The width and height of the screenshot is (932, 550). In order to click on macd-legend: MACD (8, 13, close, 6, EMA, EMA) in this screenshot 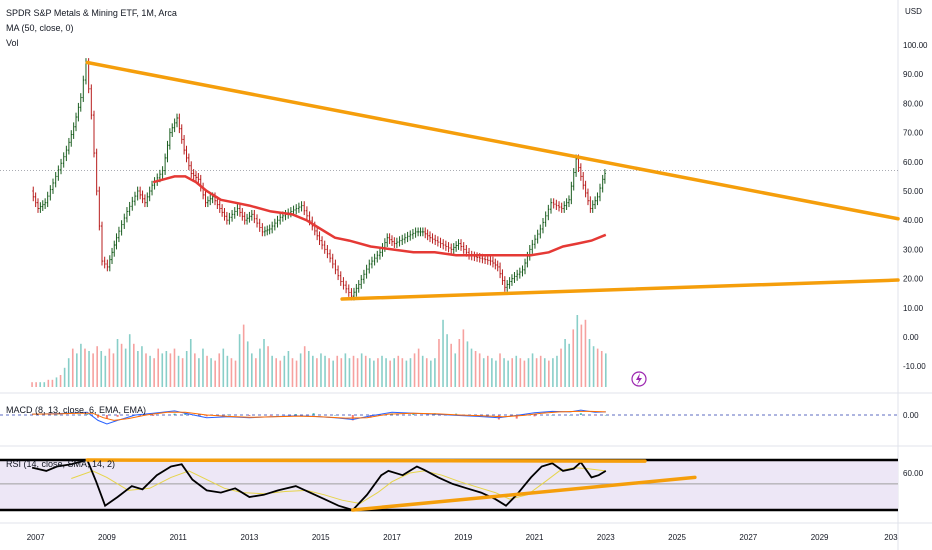, I will do `click(76, 410)`.